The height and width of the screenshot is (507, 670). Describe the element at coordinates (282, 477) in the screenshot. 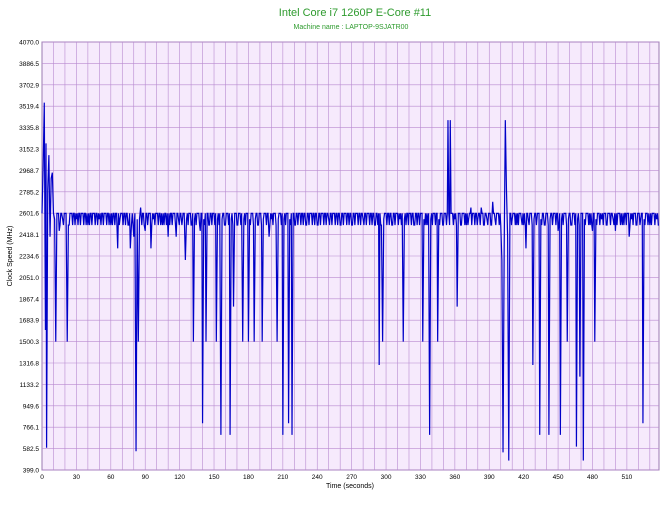

I see `x-tick-label: 210` at that location.